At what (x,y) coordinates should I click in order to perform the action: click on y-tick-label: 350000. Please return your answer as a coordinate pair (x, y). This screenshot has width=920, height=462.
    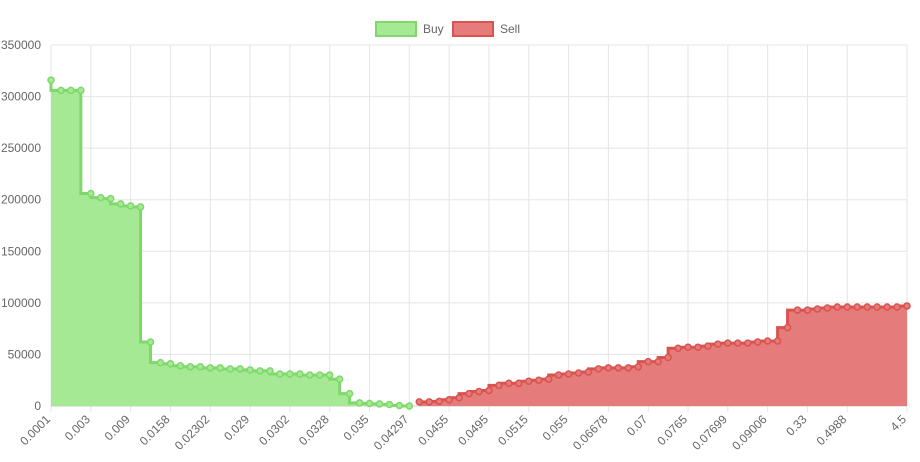
    Looking at the image, I should click on (21, 45).